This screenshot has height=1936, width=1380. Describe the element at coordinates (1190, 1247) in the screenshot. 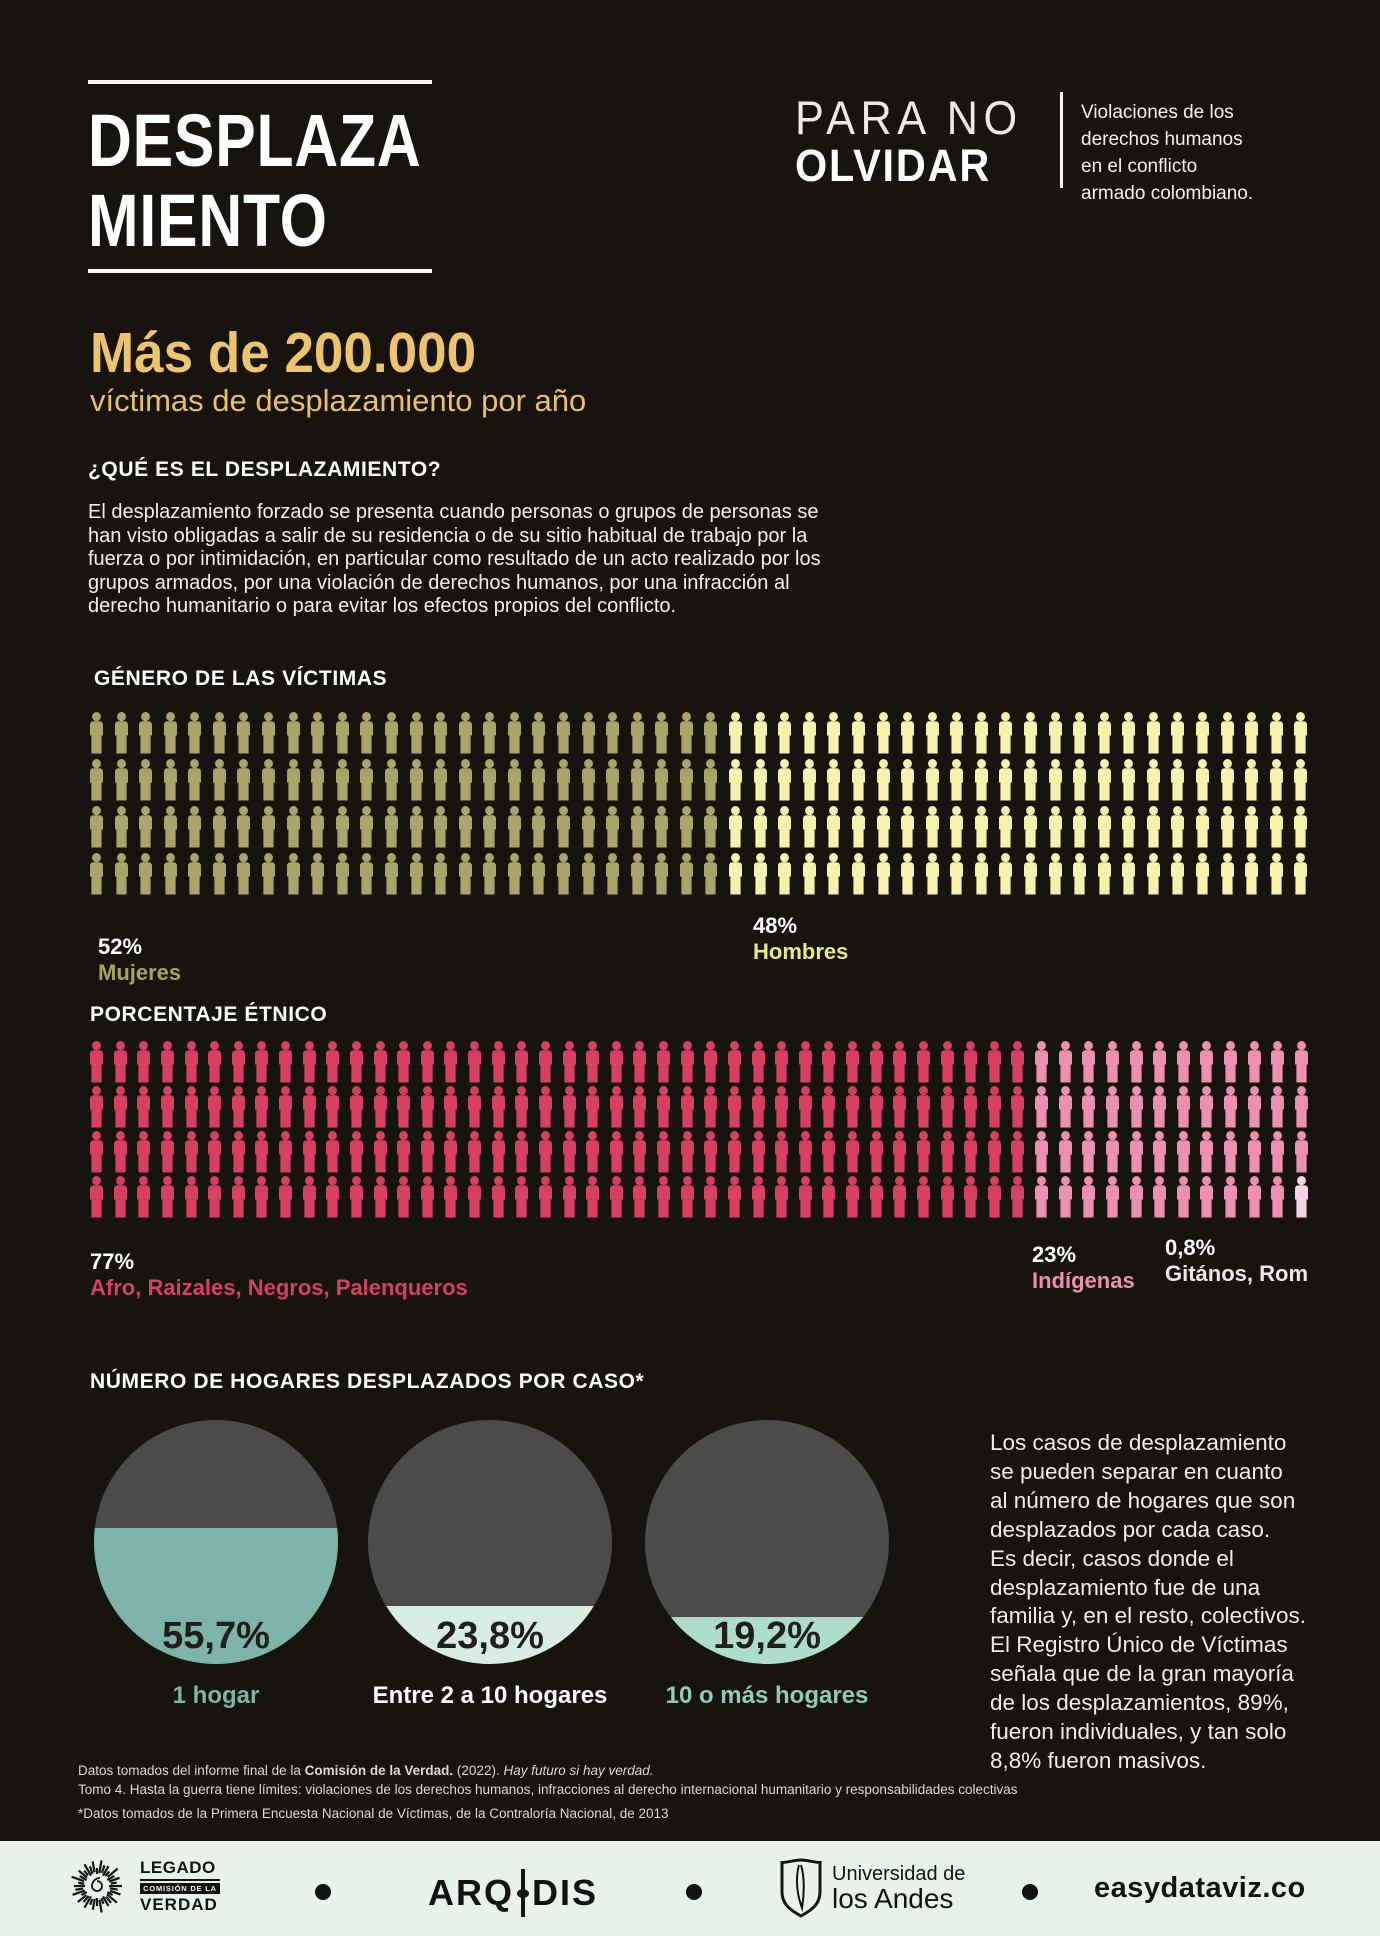

I see `rom-percent: 0,8%` at that location.